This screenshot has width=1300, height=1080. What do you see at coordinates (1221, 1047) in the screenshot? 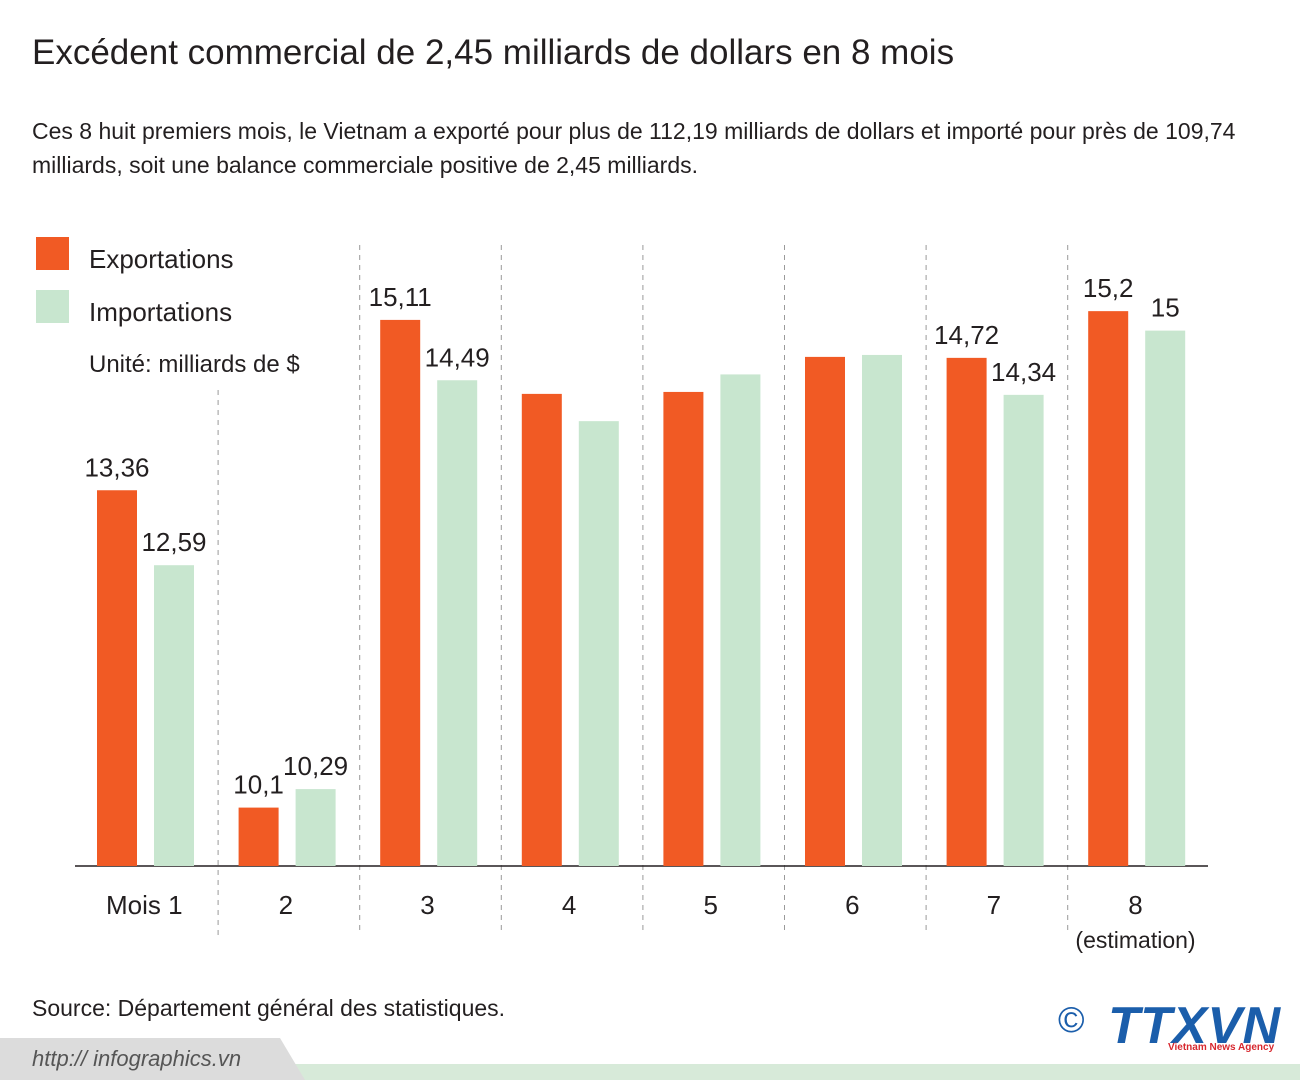
I see `logo-subtitle: Vietnam News Agency` at bounding box center [1221, 1047].